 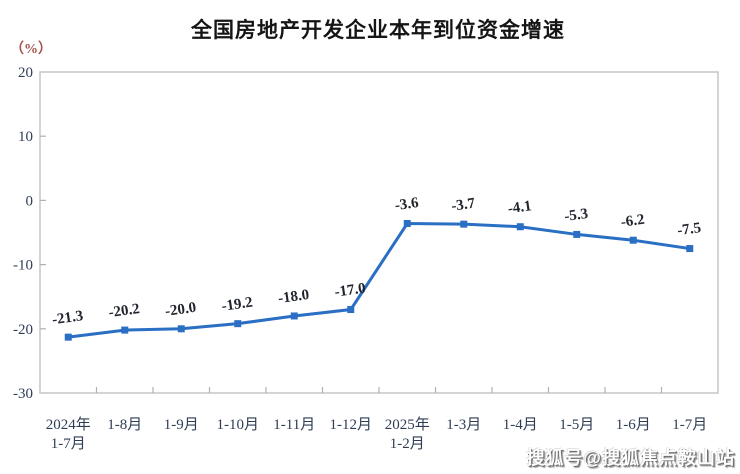 What do you see at coordinates (30, 201) in the screenshot?
I see `y-axis-tick-label: 0` at bounding box center [30, 201].